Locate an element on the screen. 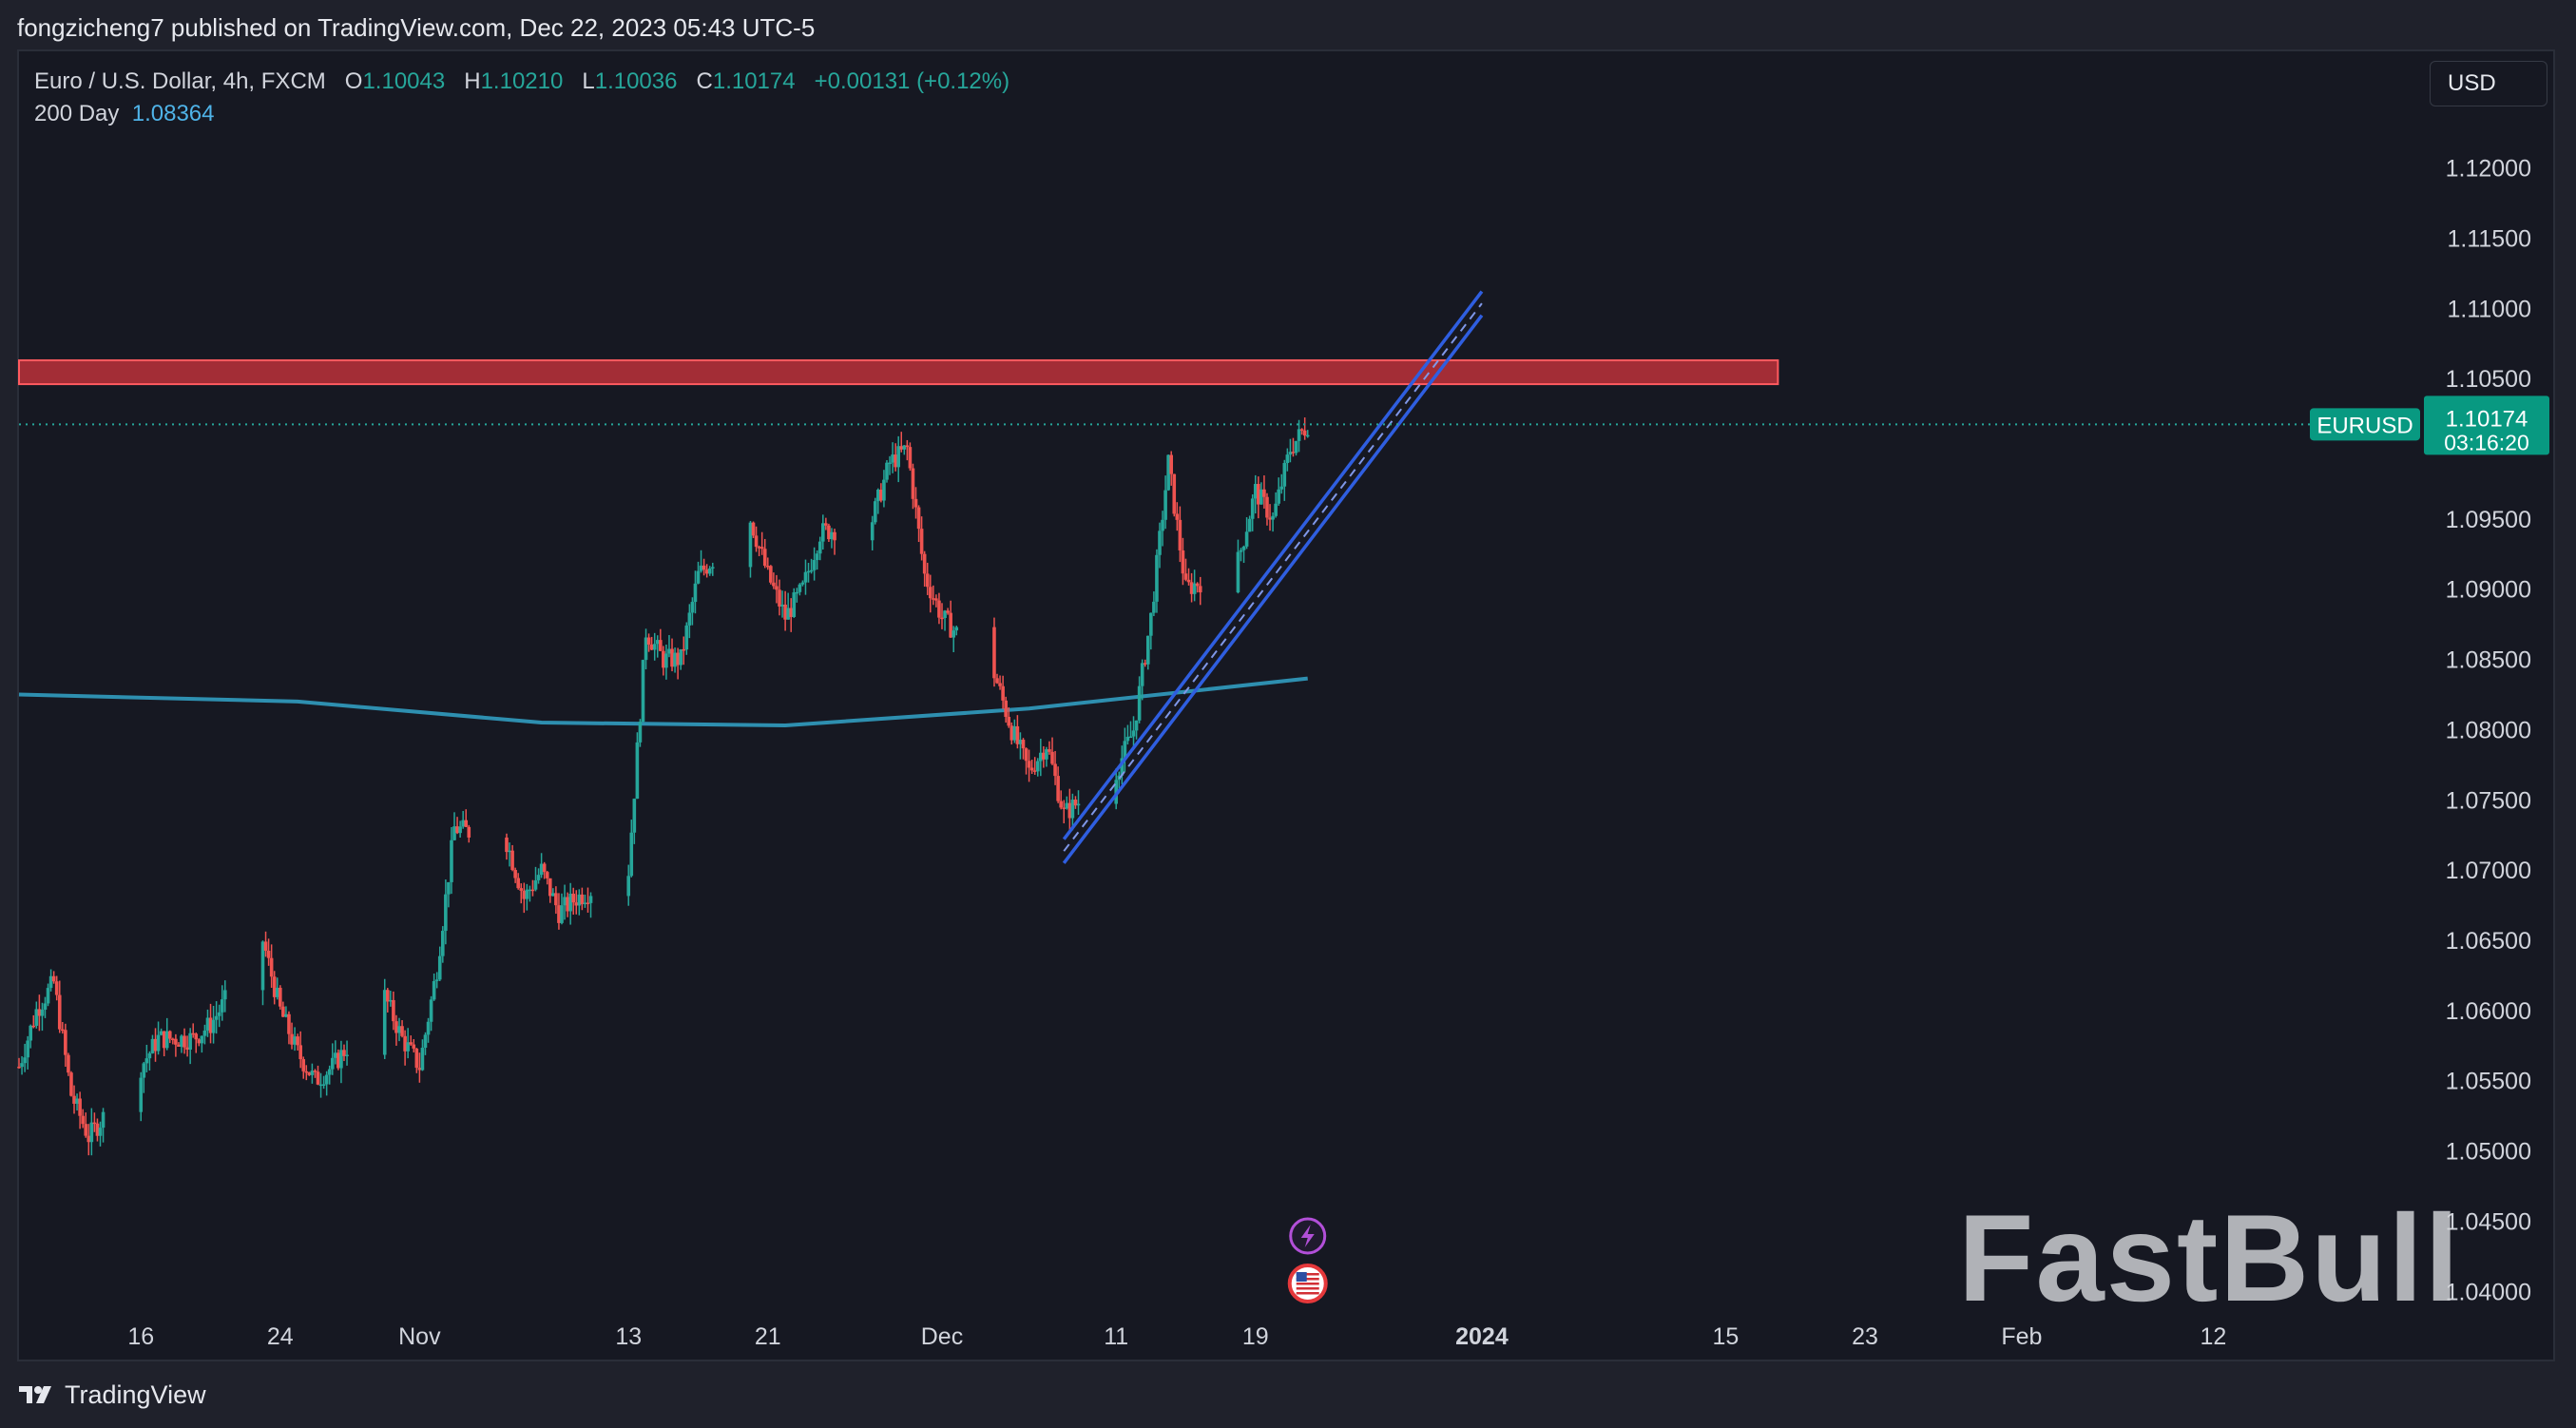  x-tick-label: 23 is located at coordinates (1865, 1336).